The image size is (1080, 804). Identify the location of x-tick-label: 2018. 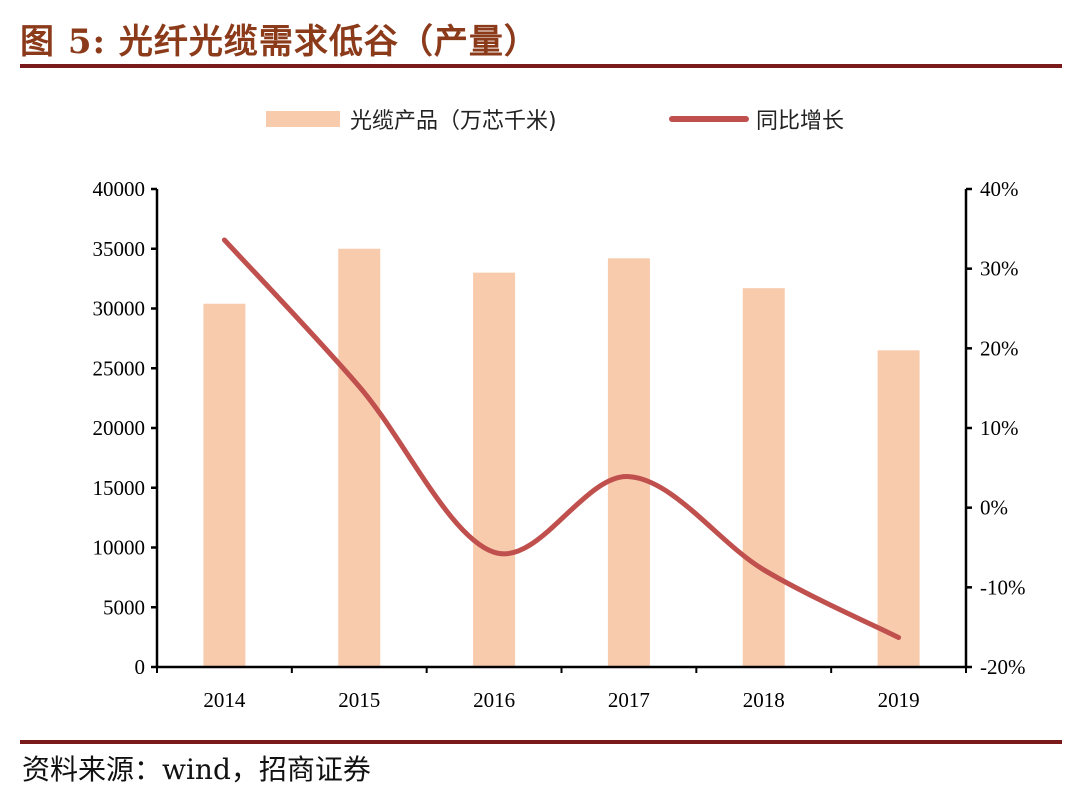
(764, 700).